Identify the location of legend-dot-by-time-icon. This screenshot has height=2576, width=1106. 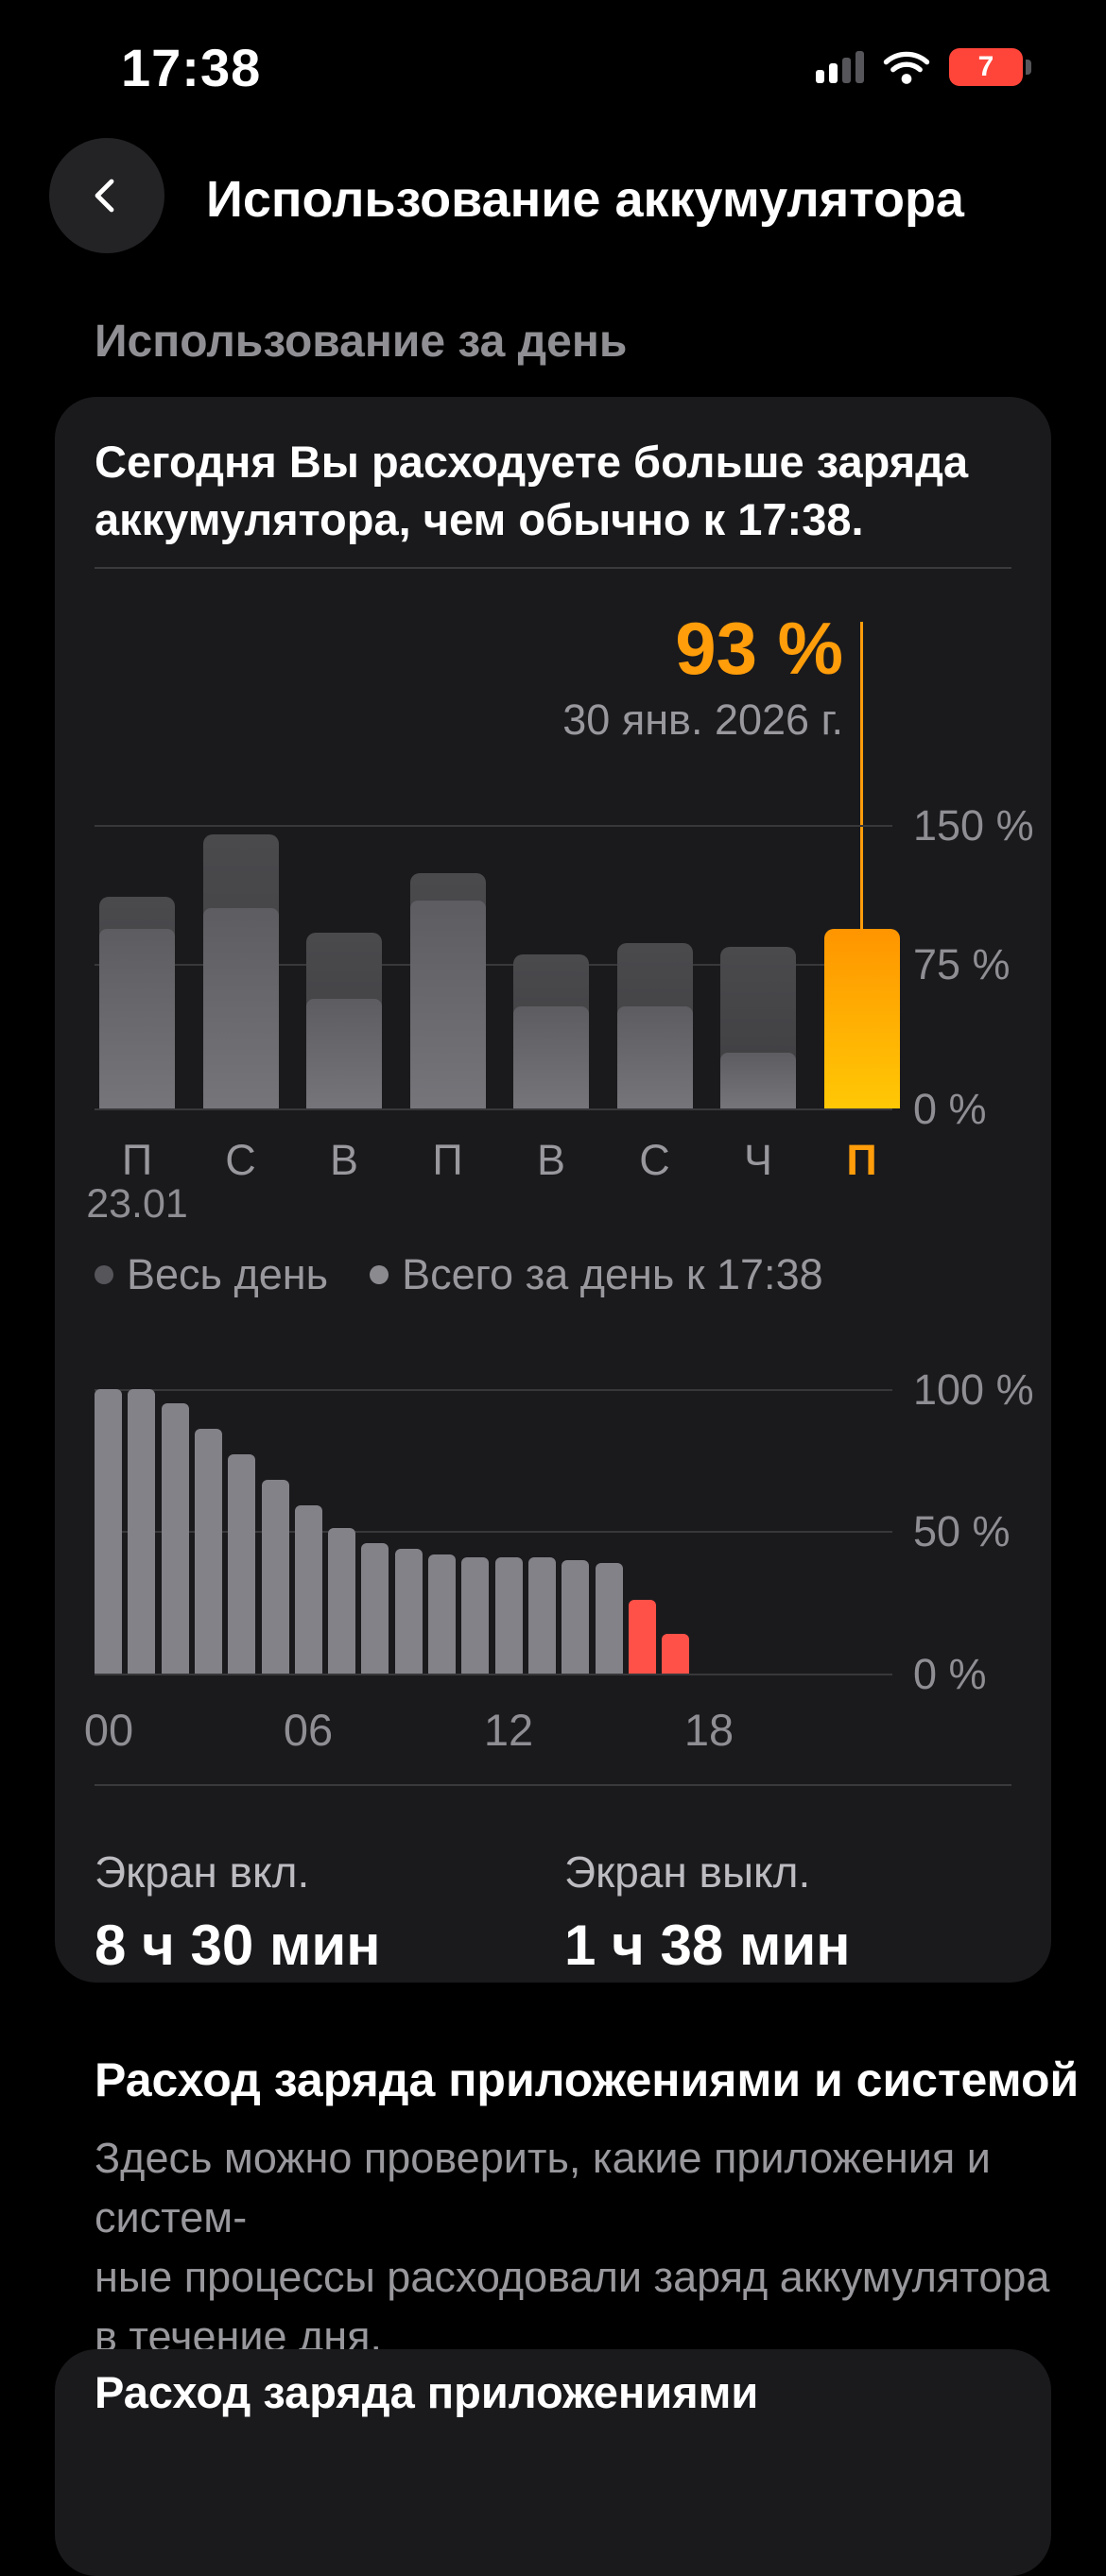
(379, 1274).